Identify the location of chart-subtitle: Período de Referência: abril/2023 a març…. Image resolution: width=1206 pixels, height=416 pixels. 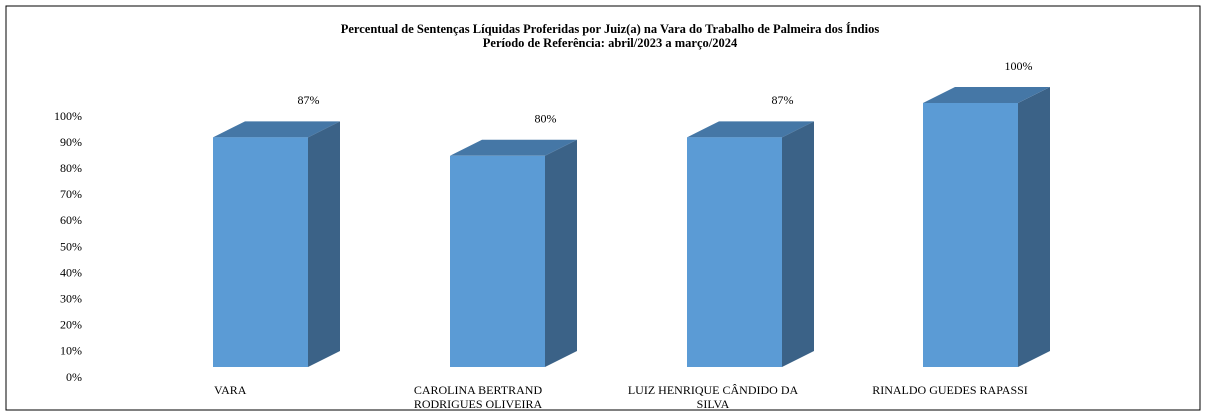
(610, 43).